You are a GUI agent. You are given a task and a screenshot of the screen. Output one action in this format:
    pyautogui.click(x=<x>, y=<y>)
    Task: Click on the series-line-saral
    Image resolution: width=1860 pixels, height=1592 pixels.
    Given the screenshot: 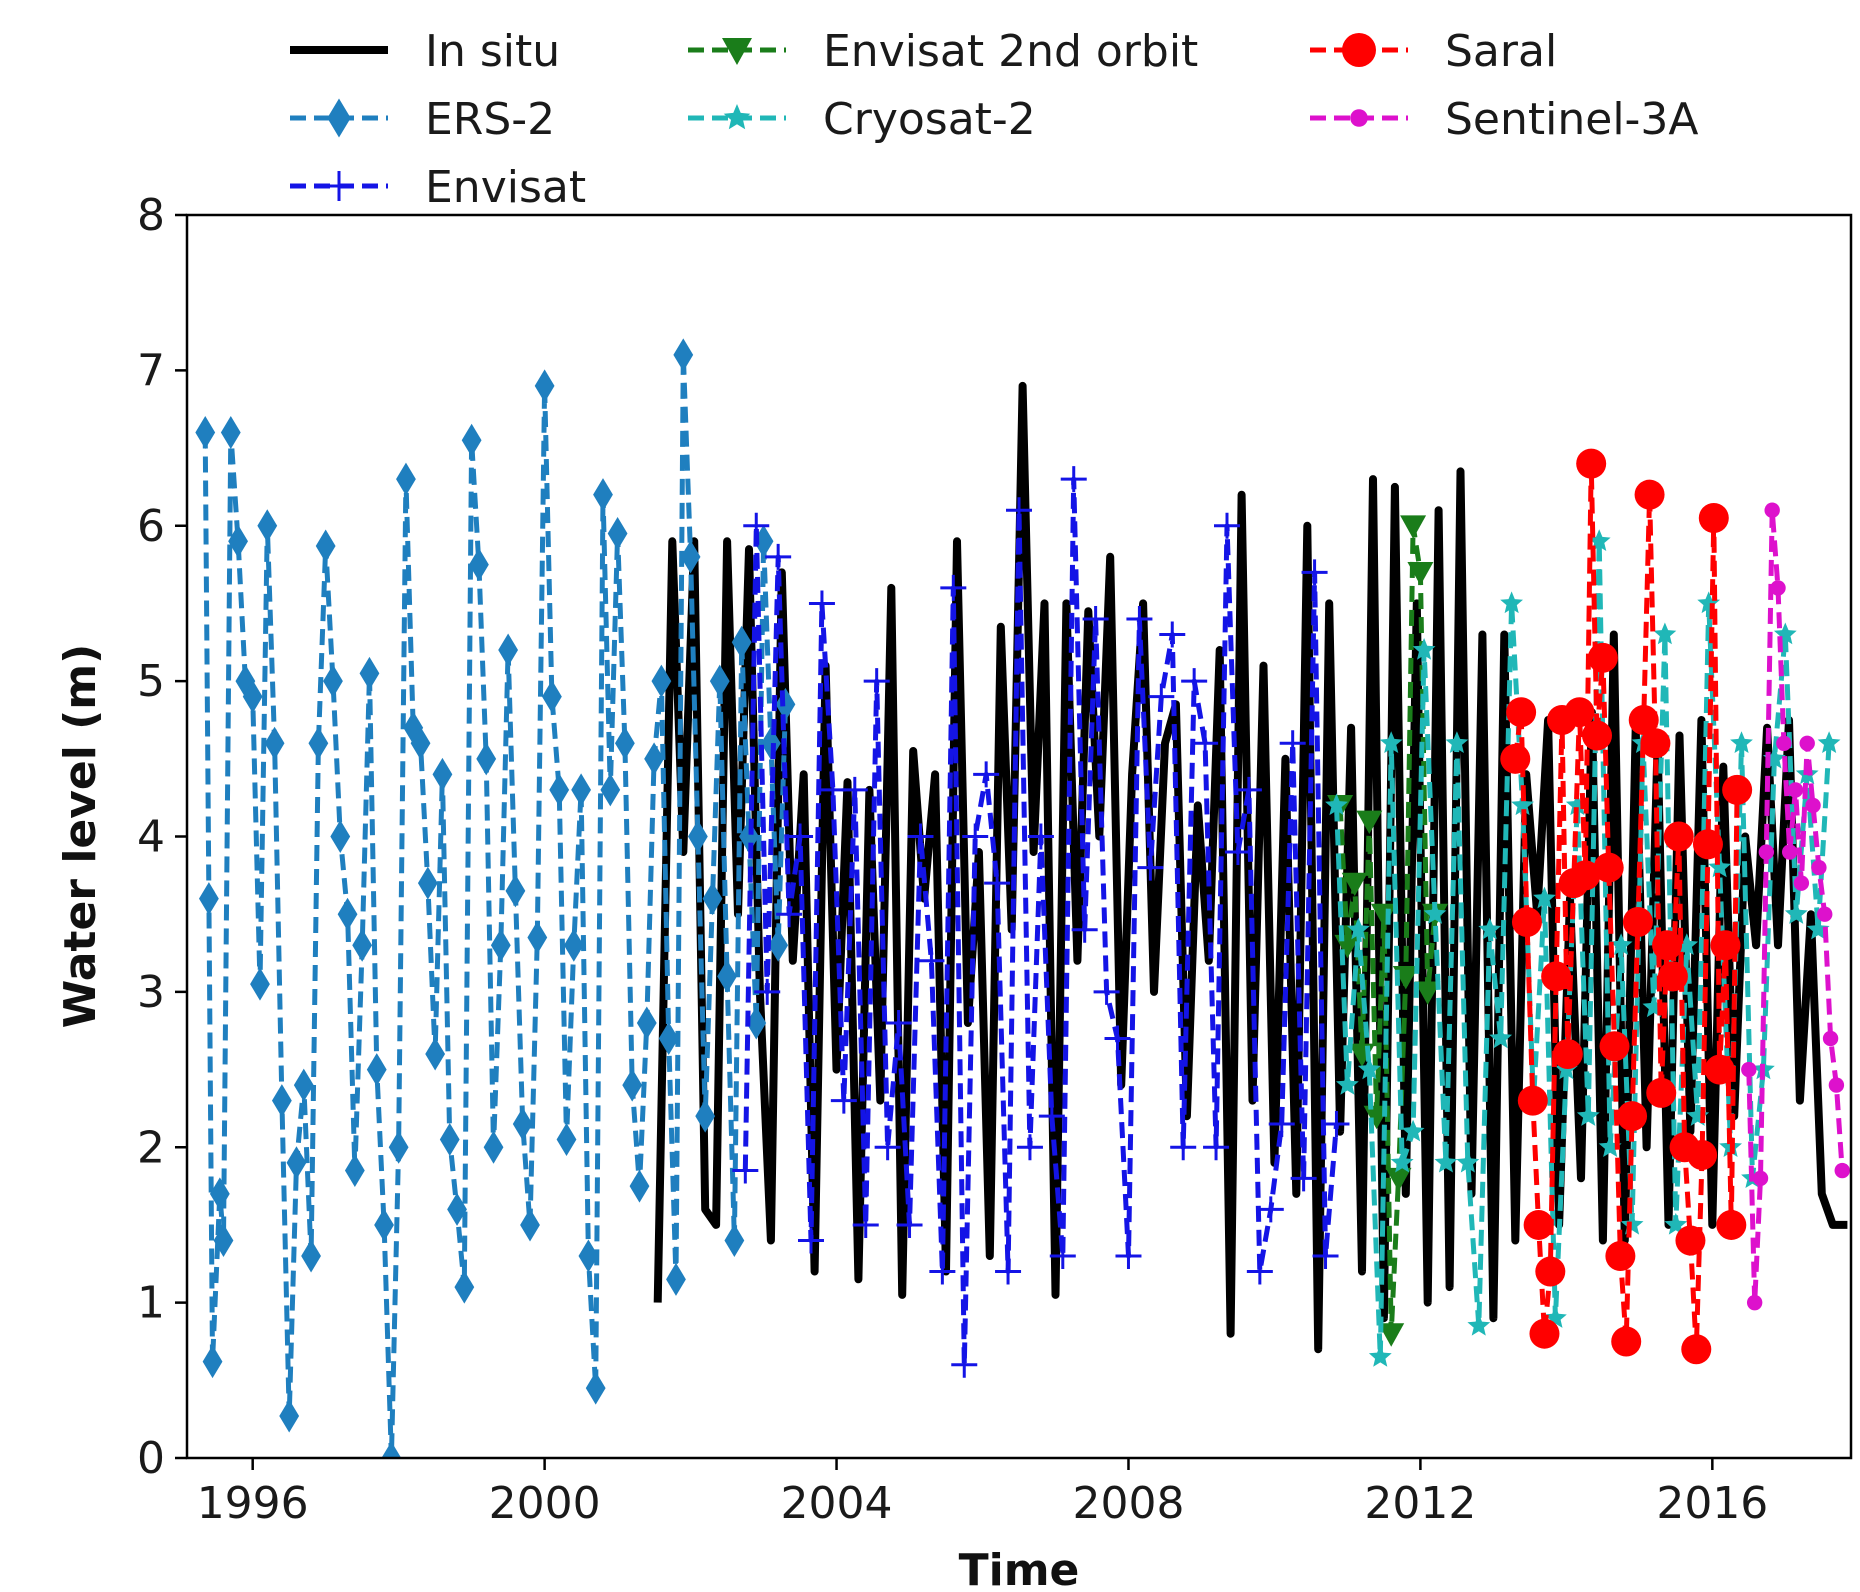 What is the action you would take?
    pyautogui.click(x=1626, y=906)
    